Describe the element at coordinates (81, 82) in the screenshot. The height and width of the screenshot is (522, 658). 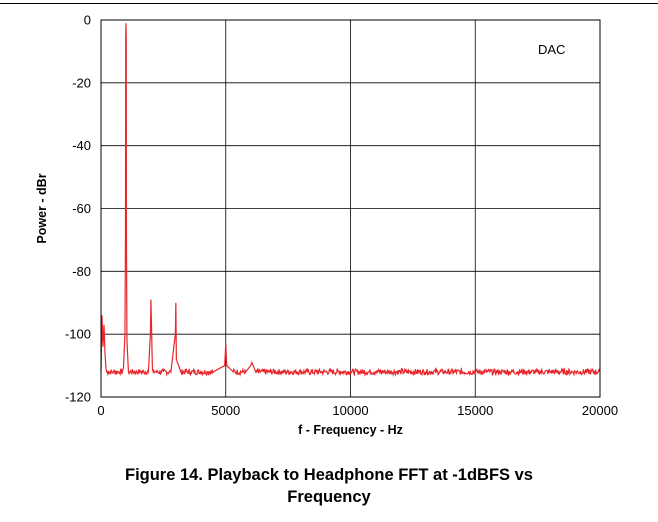
I see `y-tick-label: -20` at that location.